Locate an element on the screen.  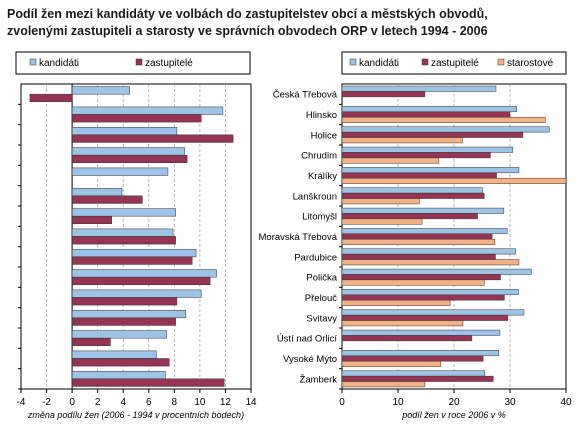
bar-kandidati-usti-nad-orlici is located at coordinates (119, 334).